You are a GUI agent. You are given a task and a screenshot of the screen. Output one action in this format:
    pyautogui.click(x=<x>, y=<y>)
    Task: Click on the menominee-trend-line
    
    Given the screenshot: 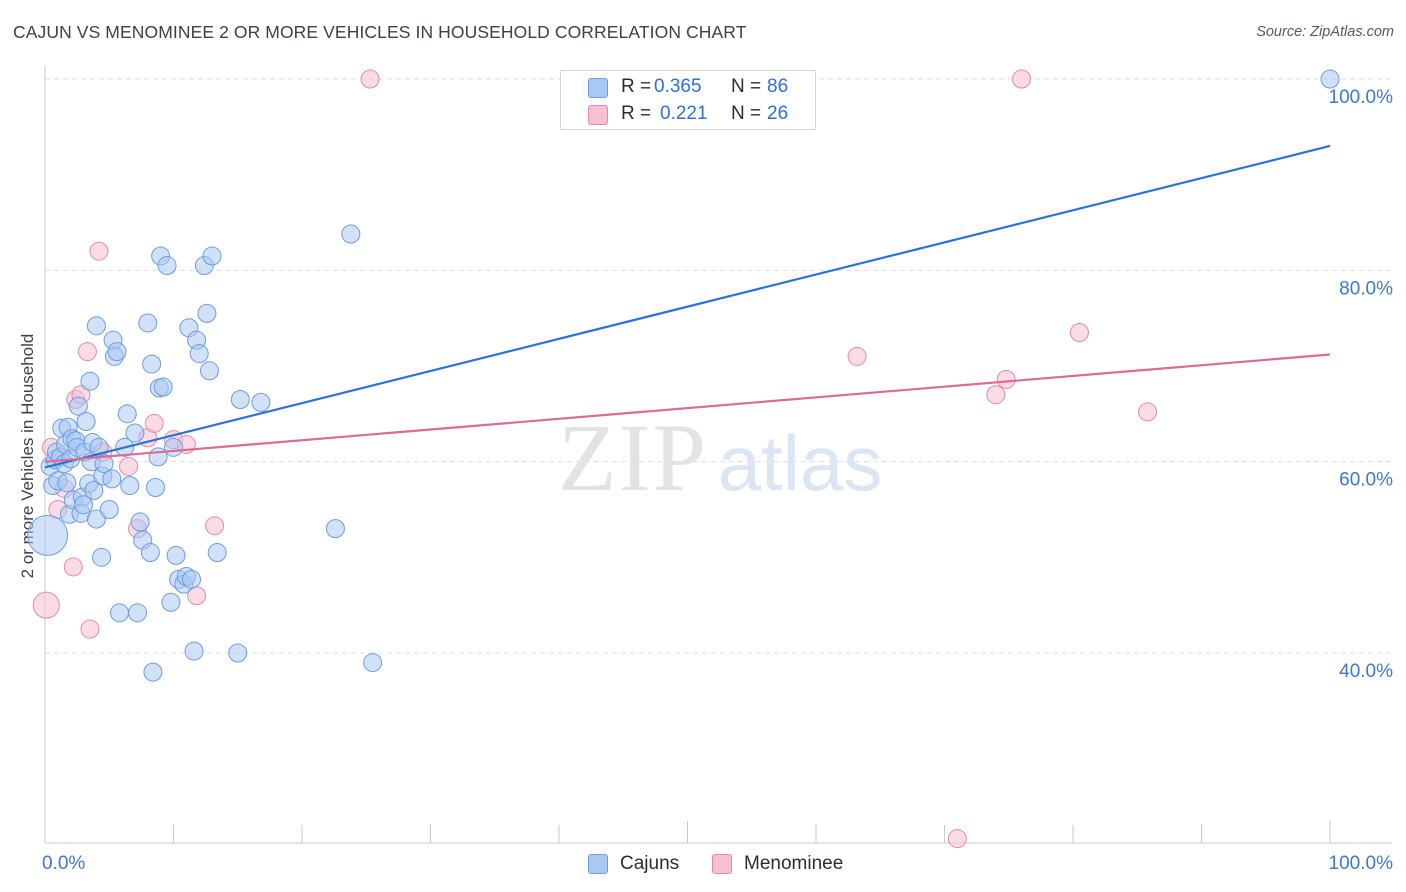 What is the action you would take?
    pyautogui.click(x=687, y=408)
    